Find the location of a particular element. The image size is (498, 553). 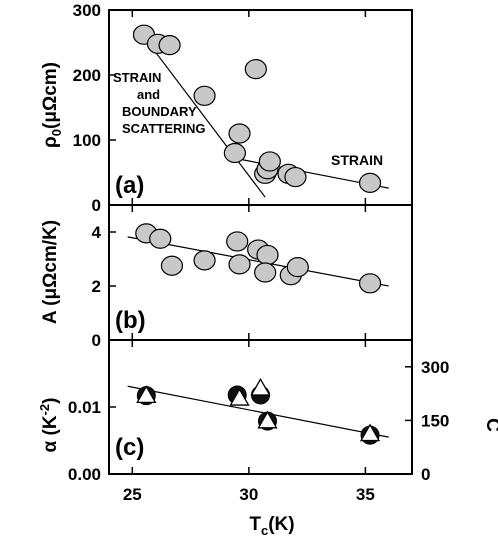

panel-b-label: (b) is located at coordinates (130, 320).